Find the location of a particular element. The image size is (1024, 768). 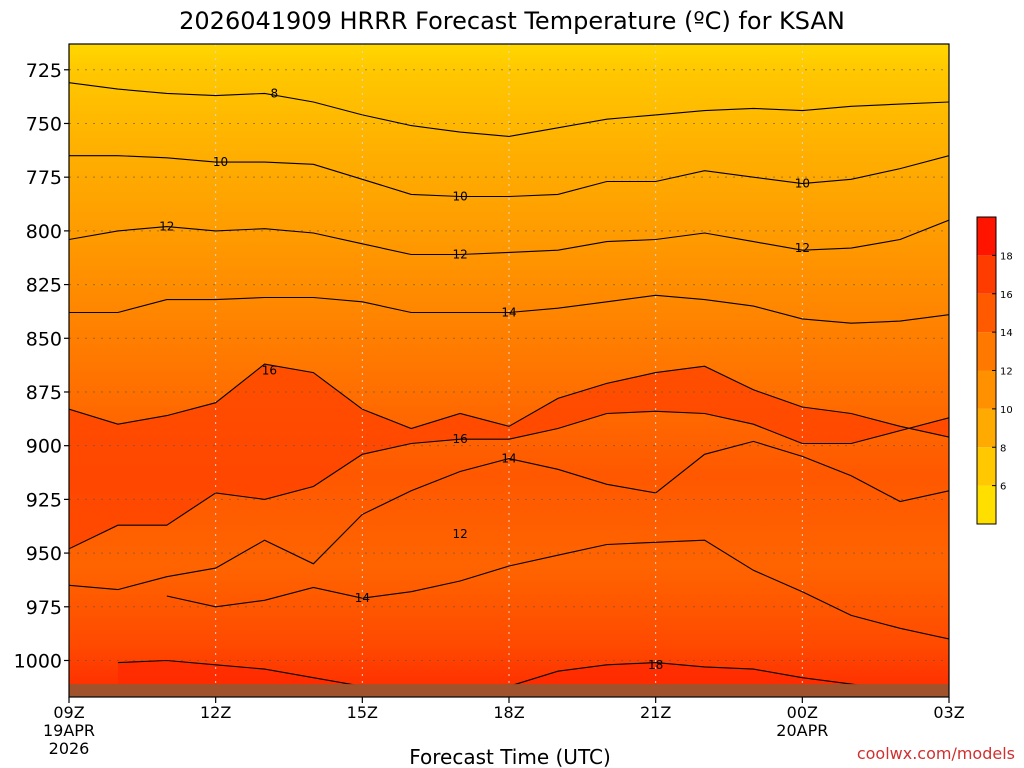

x-tick-label-00Z: 00Z is located at coordinates (802, 712).